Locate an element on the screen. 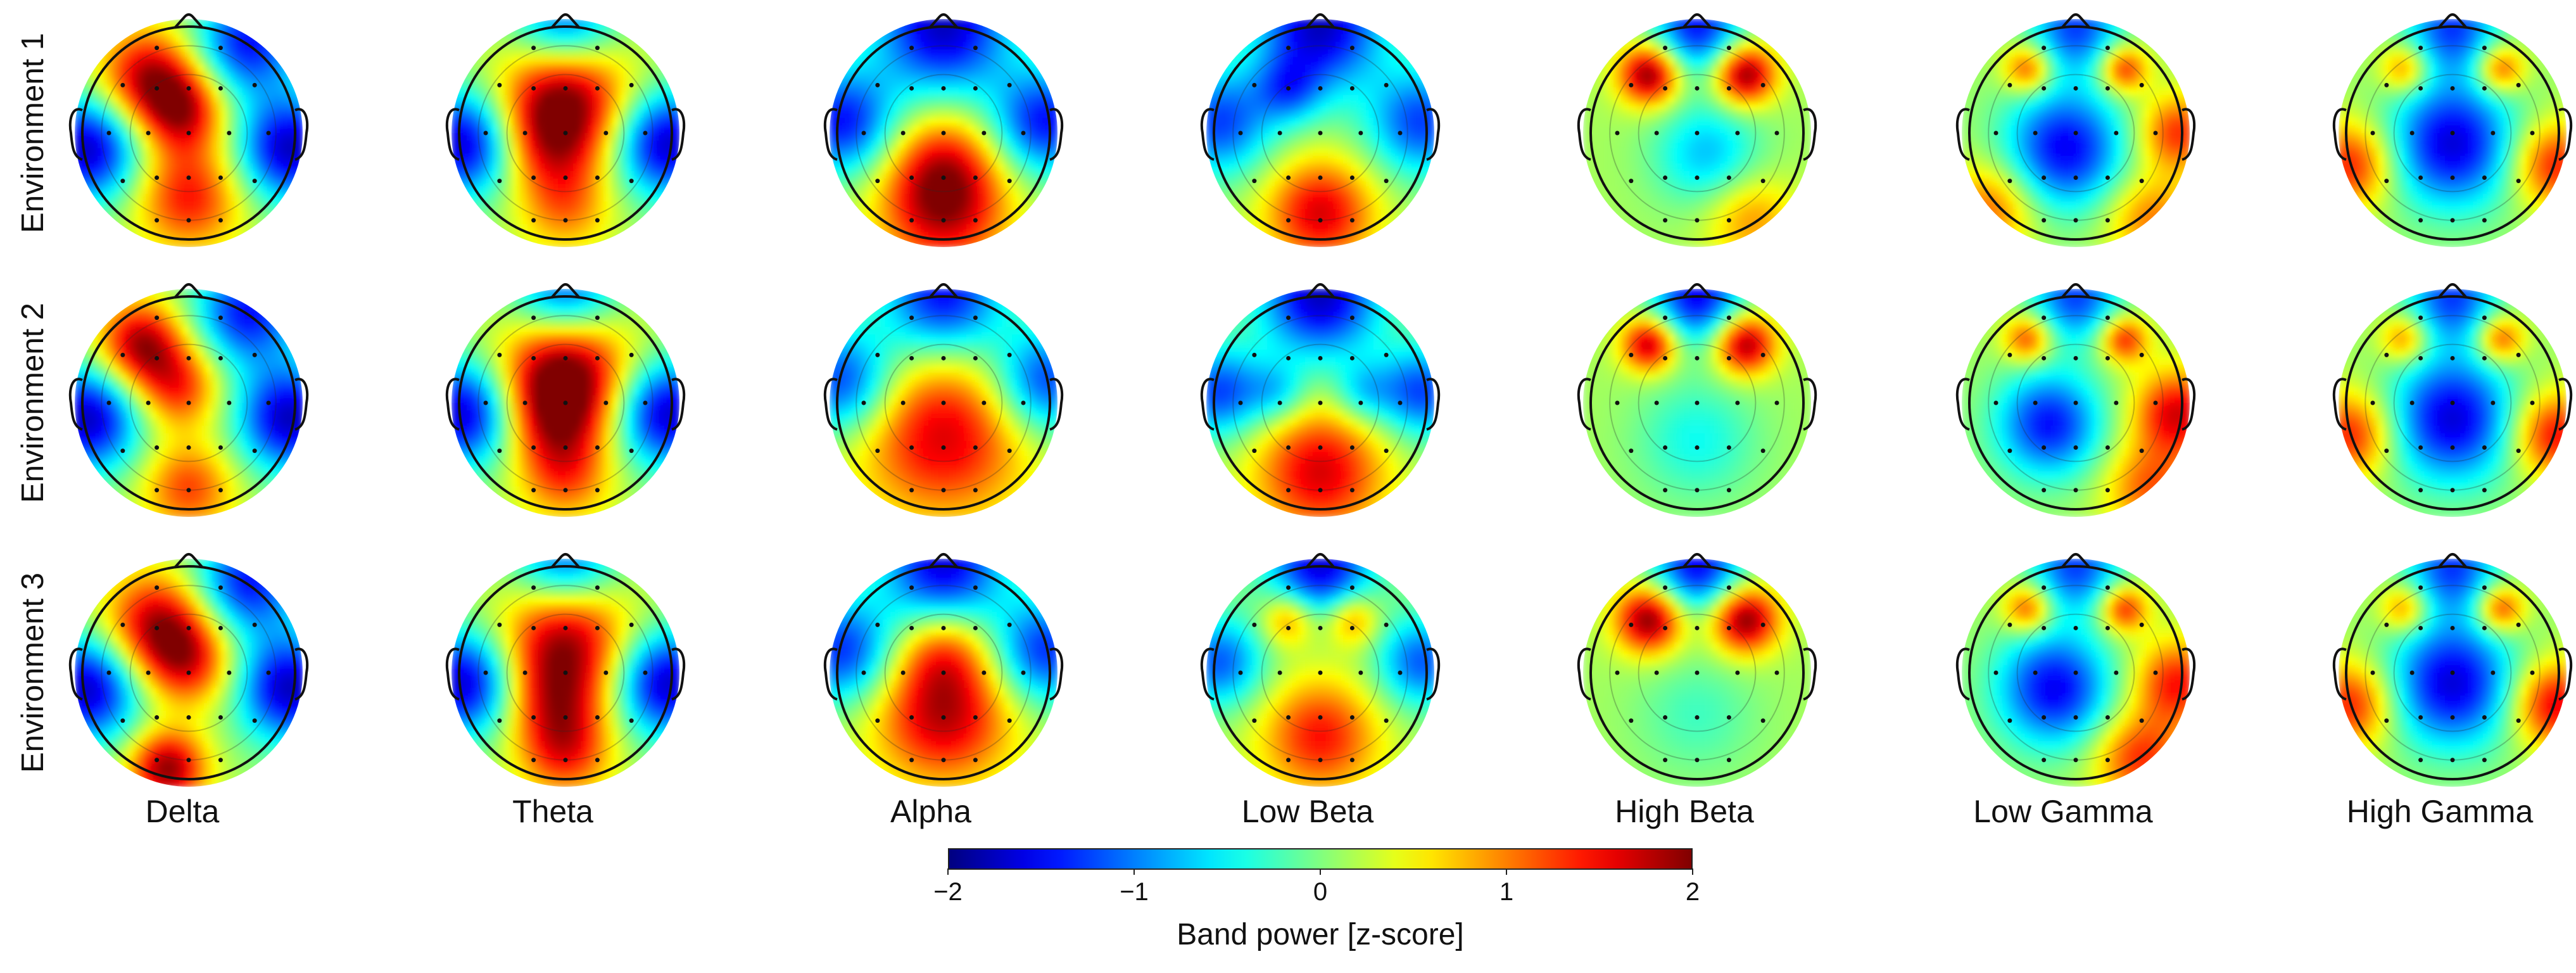 The width and height of the screenshot is (2576, 973). column-label: High Gamma is located at coordinates (2440, 811).